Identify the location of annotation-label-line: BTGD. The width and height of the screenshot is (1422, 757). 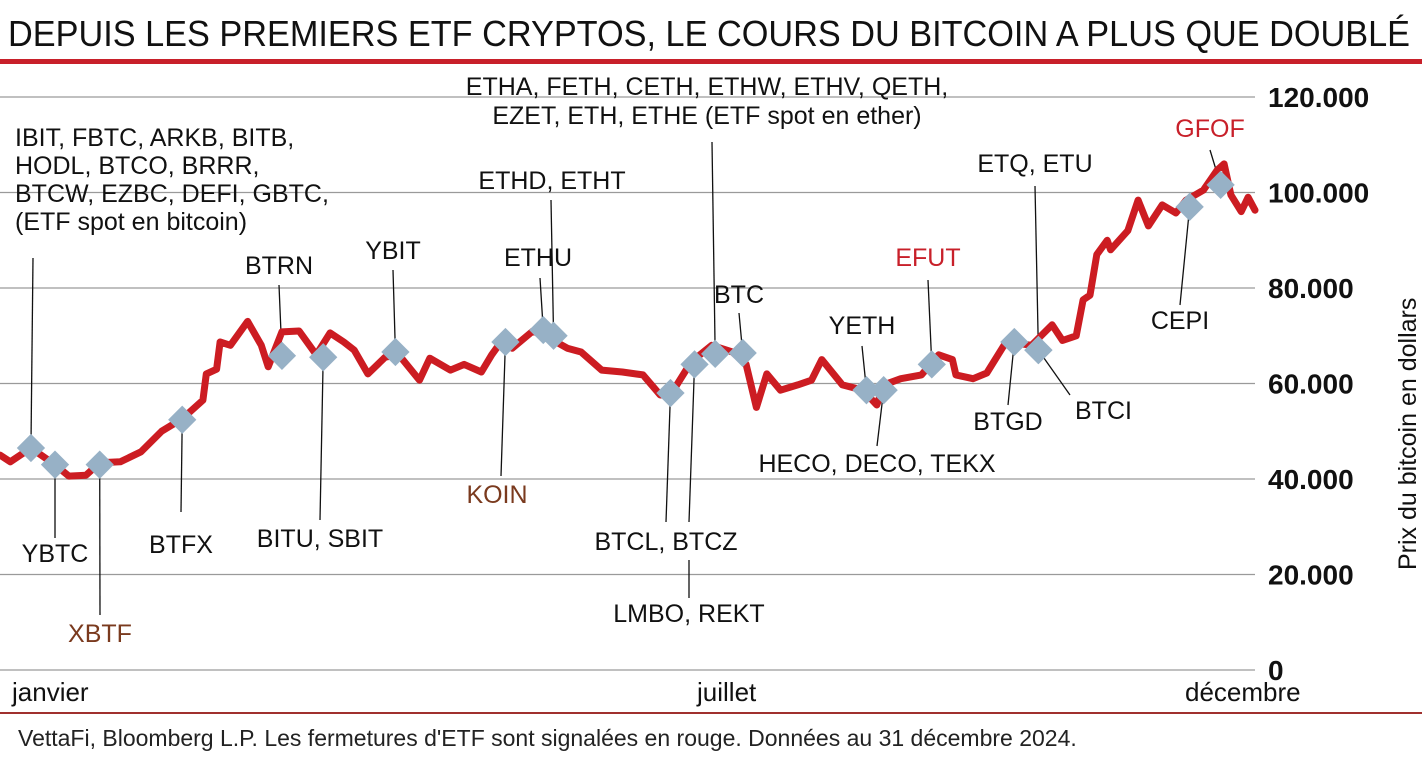
(1007, 422).